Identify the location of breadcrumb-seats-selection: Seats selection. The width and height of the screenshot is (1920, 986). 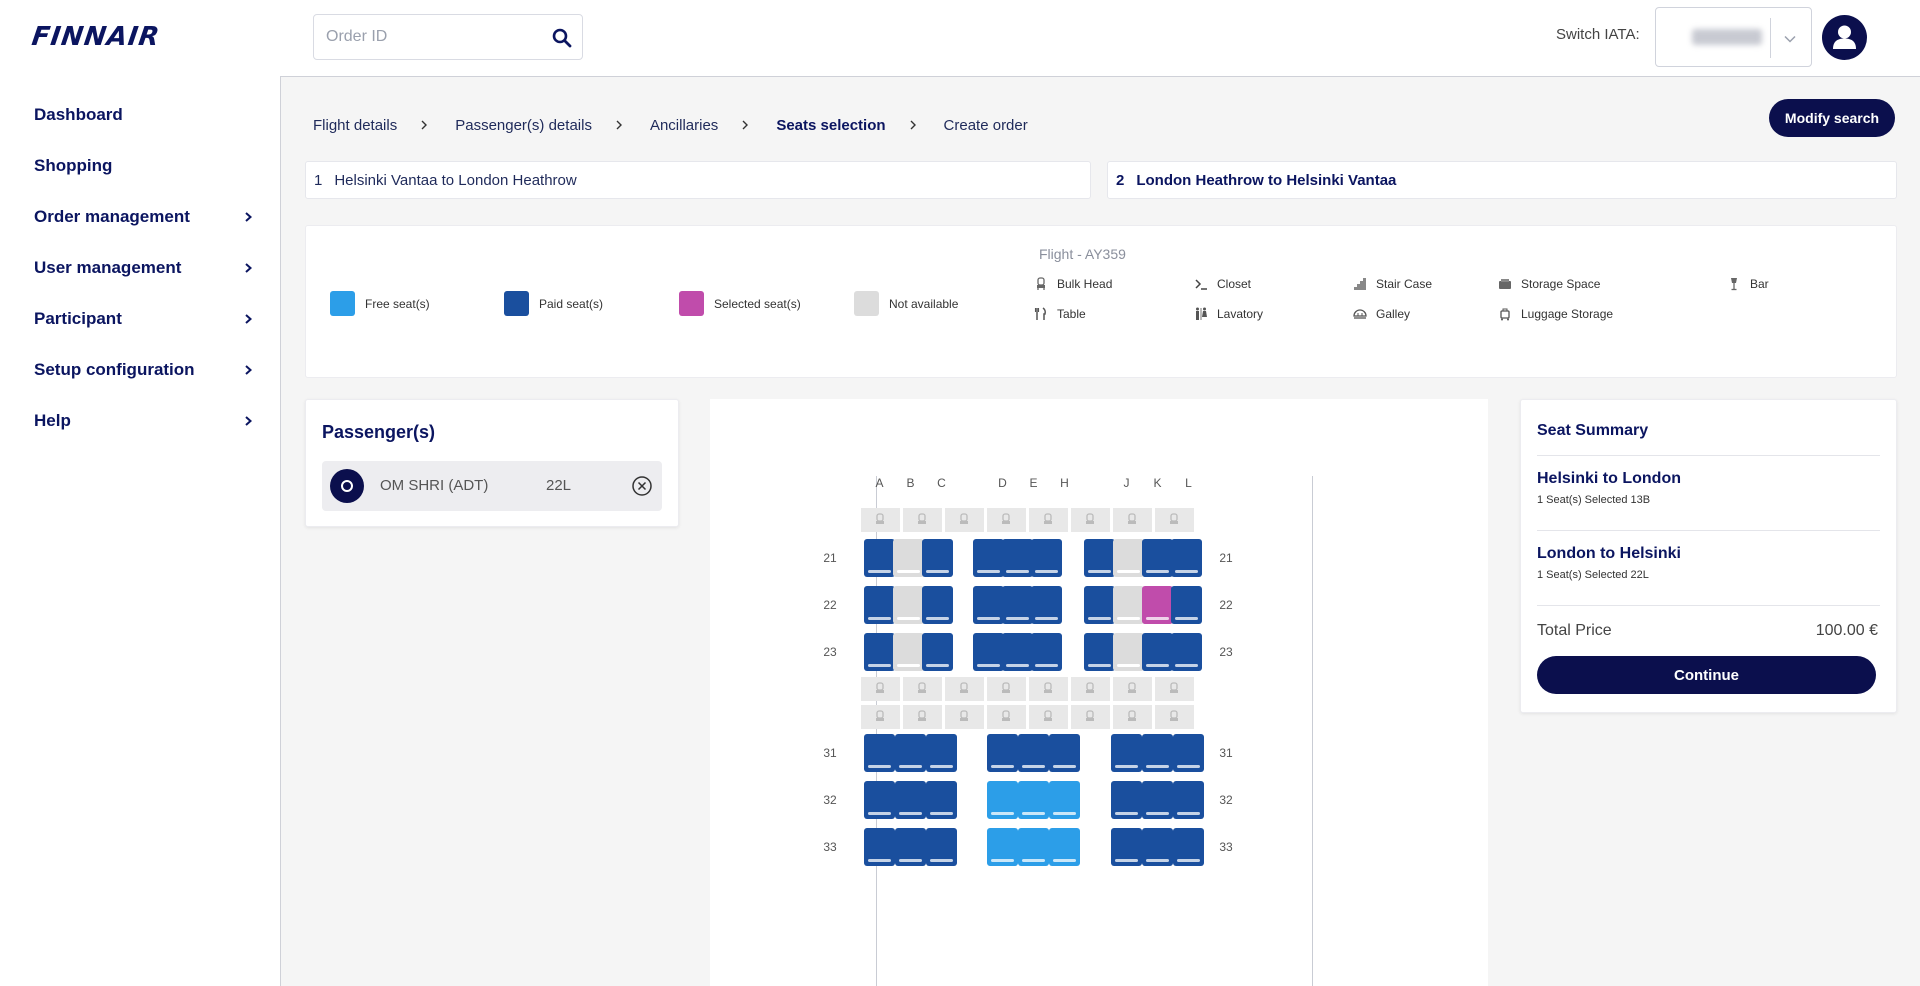
(831, 125).